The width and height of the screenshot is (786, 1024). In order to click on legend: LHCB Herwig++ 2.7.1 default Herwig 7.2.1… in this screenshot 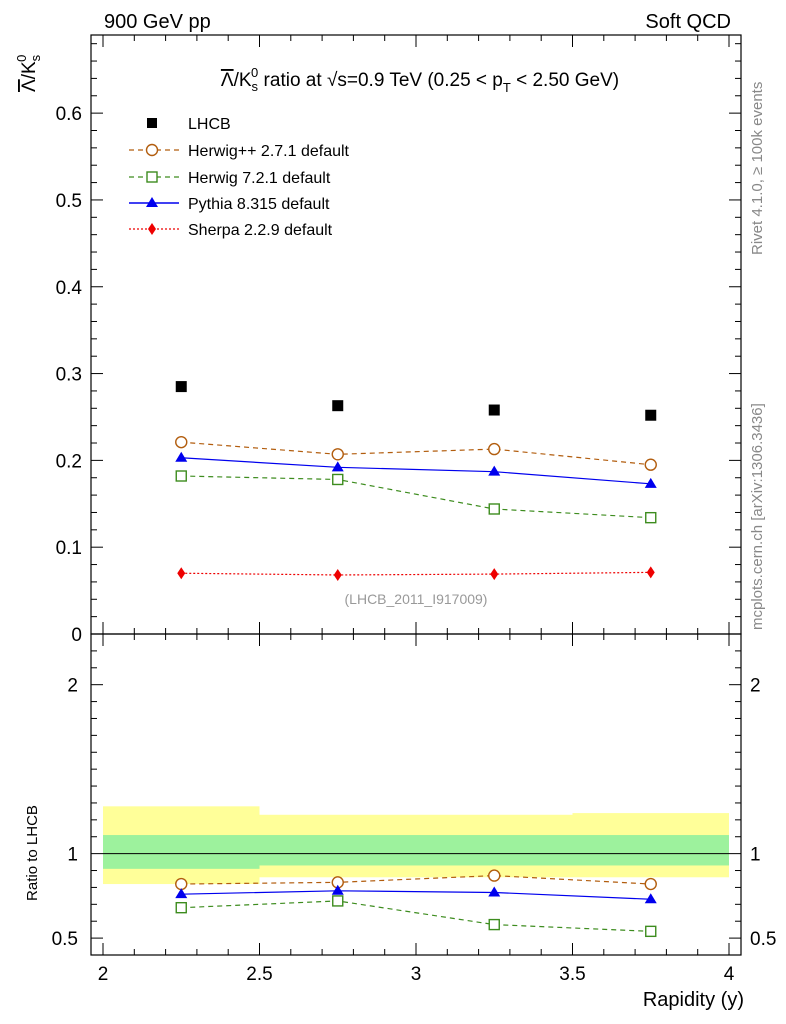, I will do `click(239, 177)`.